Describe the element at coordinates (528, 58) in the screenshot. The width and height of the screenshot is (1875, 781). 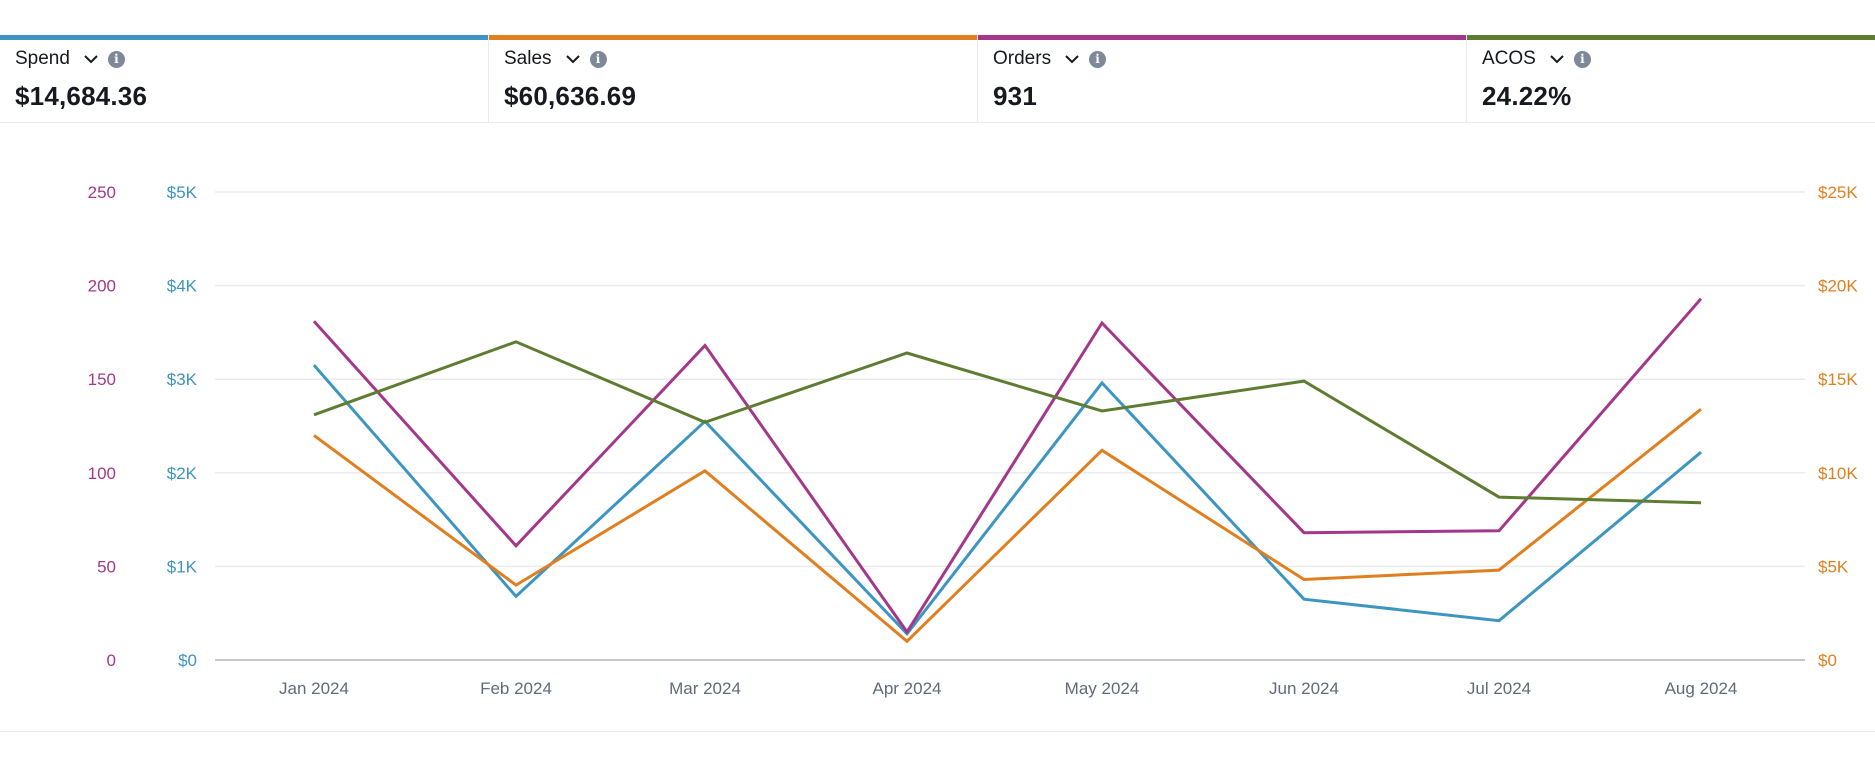
I see `metric-label-sales: Sales` at that location.